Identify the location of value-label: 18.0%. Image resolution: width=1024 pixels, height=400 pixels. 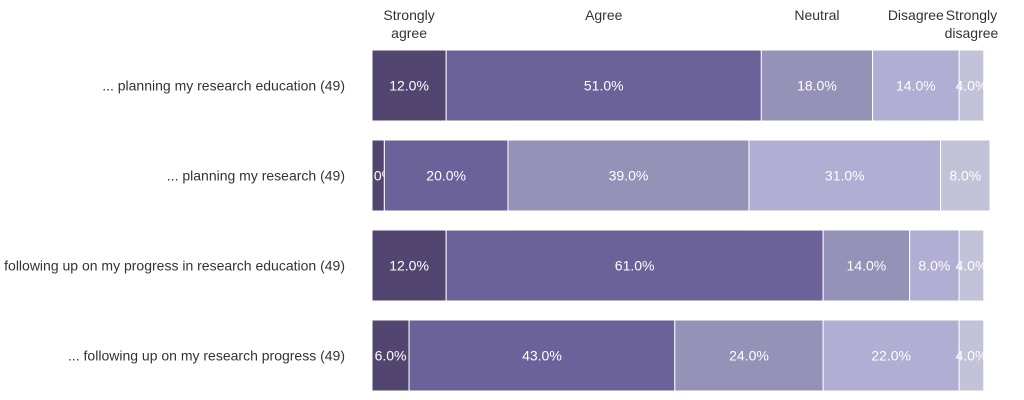
(817, 86).